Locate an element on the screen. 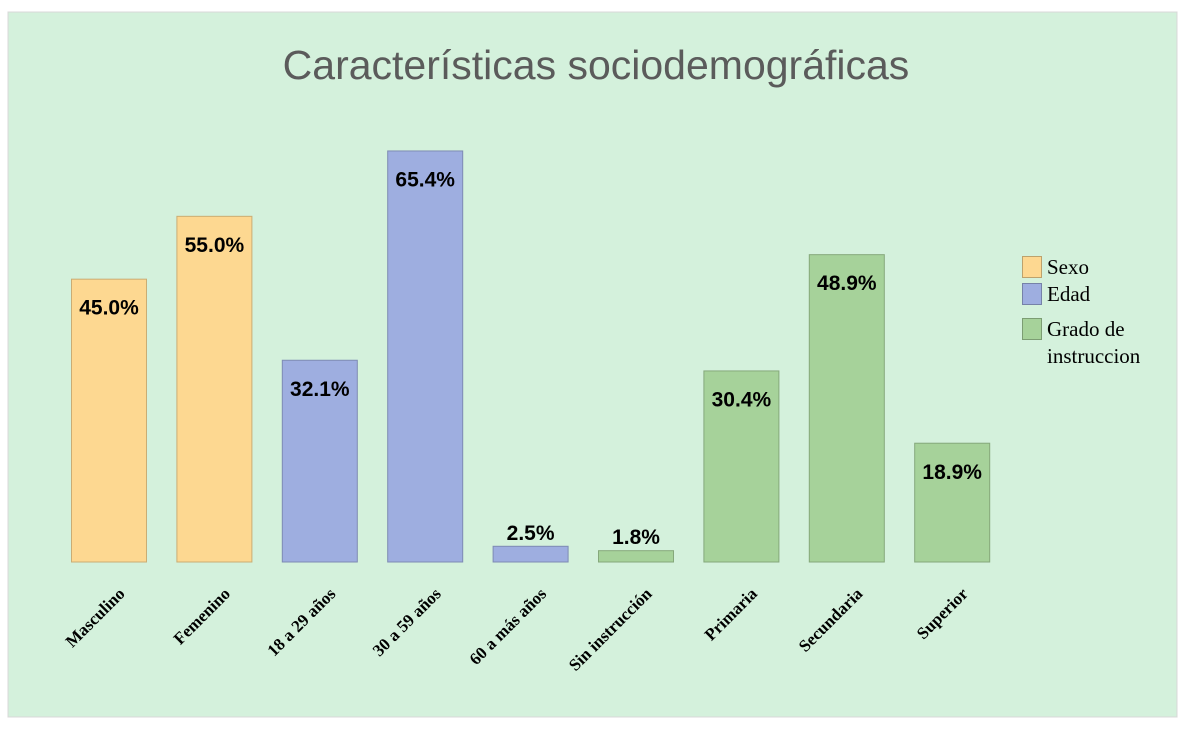 Image resolution: width=1187 pixels, height=729 pixels. value-label: 55.0% is located at coordinates (215, 245).